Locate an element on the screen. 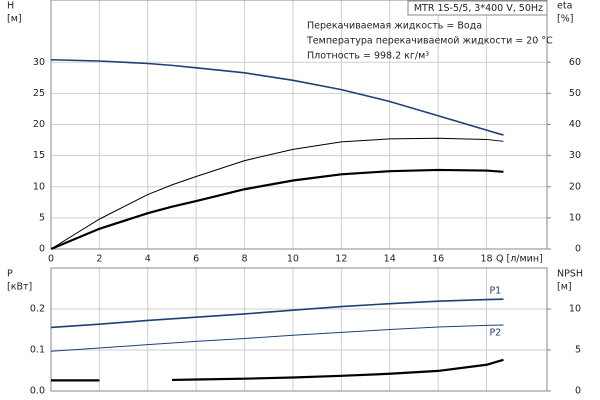 Image resolution: width=600 pixels, height=400 pixels. x-tick-label: 6 is located at coordinates (196, 259).